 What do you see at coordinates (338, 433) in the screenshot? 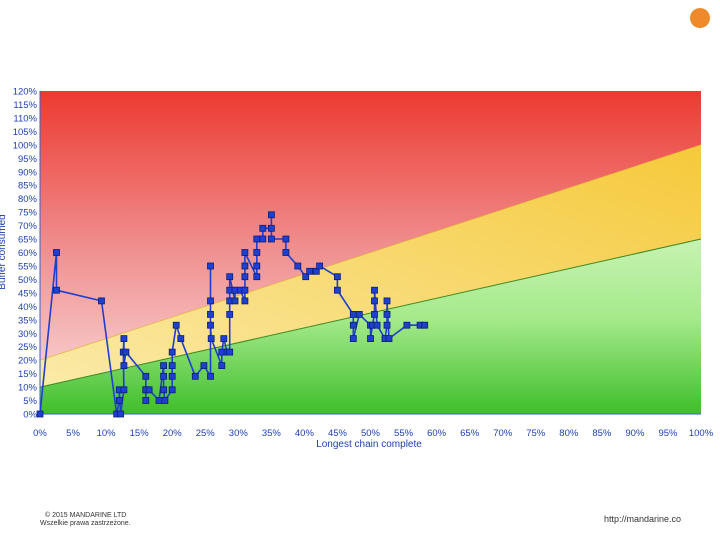
I see `x-tick-label: 45%` at bounding box center [338, 433].